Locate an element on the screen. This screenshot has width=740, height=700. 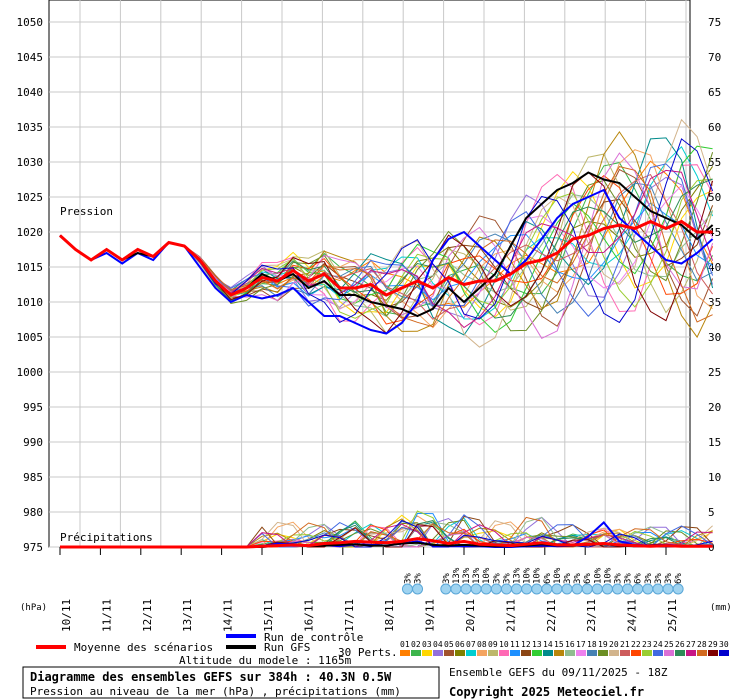
y-right-tick-label: 70 is located at coordinates (714, 57).